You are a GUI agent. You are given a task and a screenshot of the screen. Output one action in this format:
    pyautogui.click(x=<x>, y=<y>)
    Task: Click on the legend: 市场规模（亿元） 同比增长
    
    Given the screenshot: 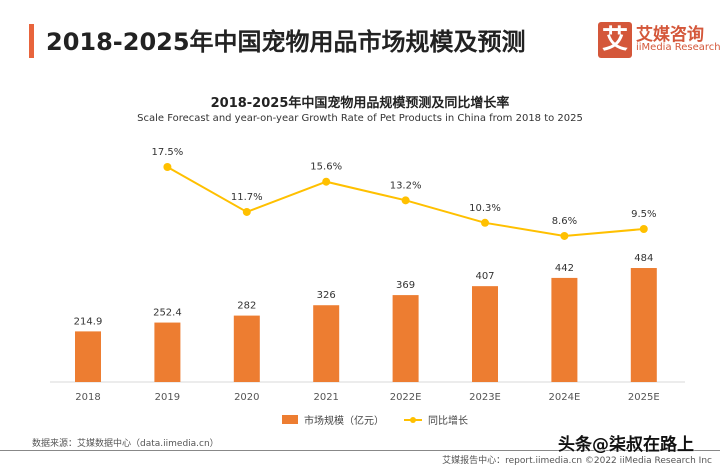 What is the action you would take?
    pyautogui.click(x=375, y=419)
    